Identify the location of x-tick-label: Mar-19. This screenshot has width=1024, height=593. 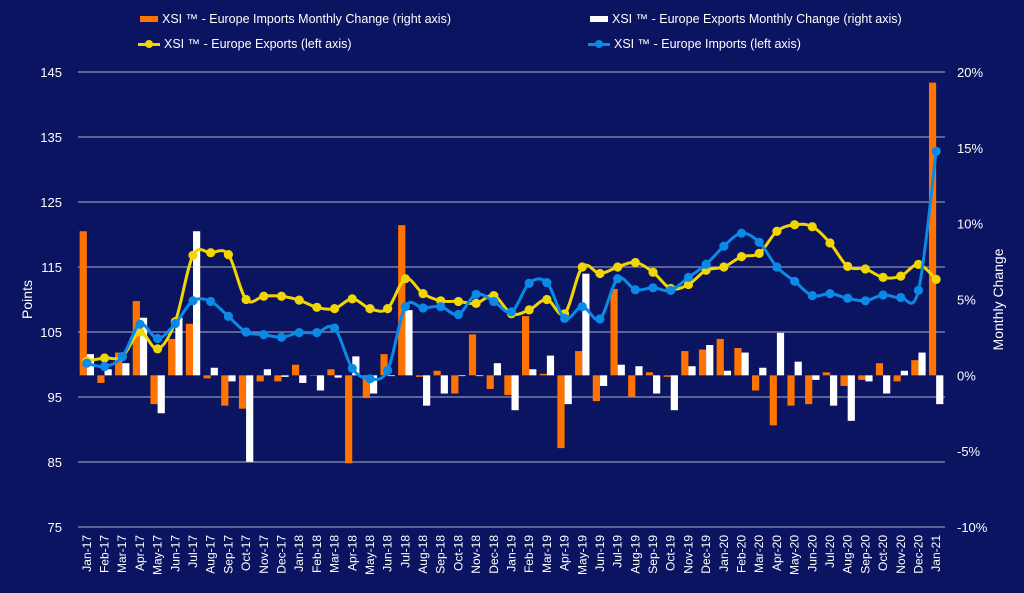
(547, 554).